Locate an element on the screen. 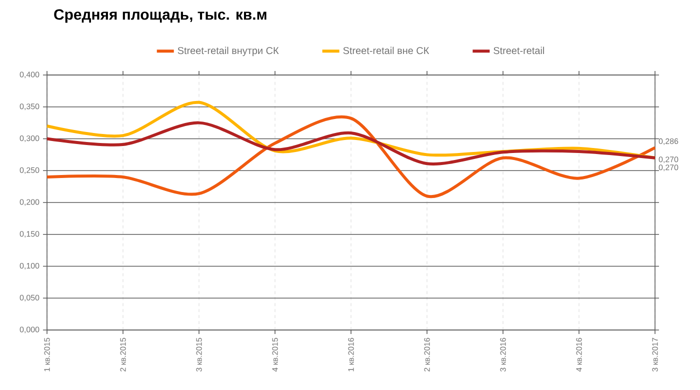 This screenshot has height=390, width=700. legend-label: Street-retail внутри СК is located at coordinates (228, 51).